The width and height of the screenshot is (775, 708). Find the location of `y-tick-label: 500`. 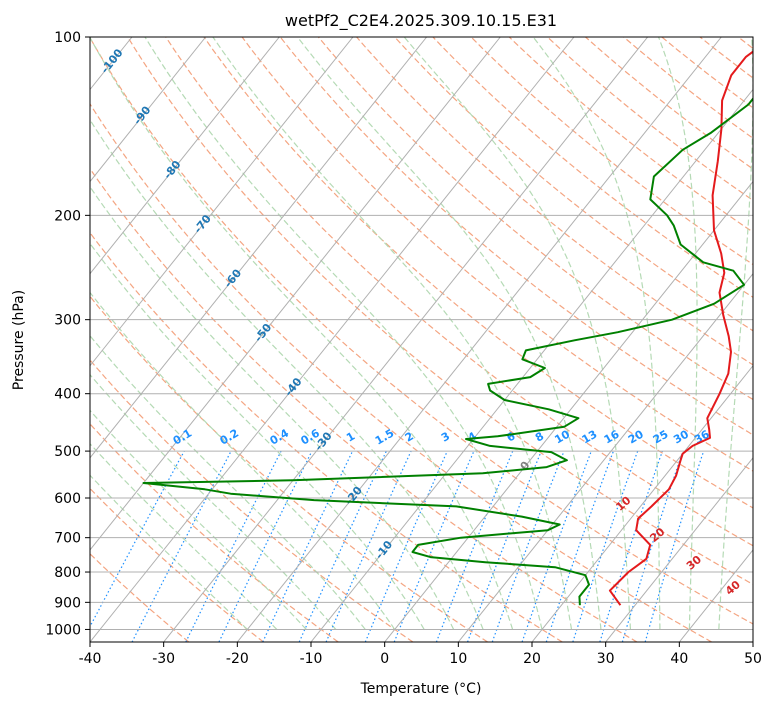

y-tick-label: 500 is located at coordinates (67, 452).